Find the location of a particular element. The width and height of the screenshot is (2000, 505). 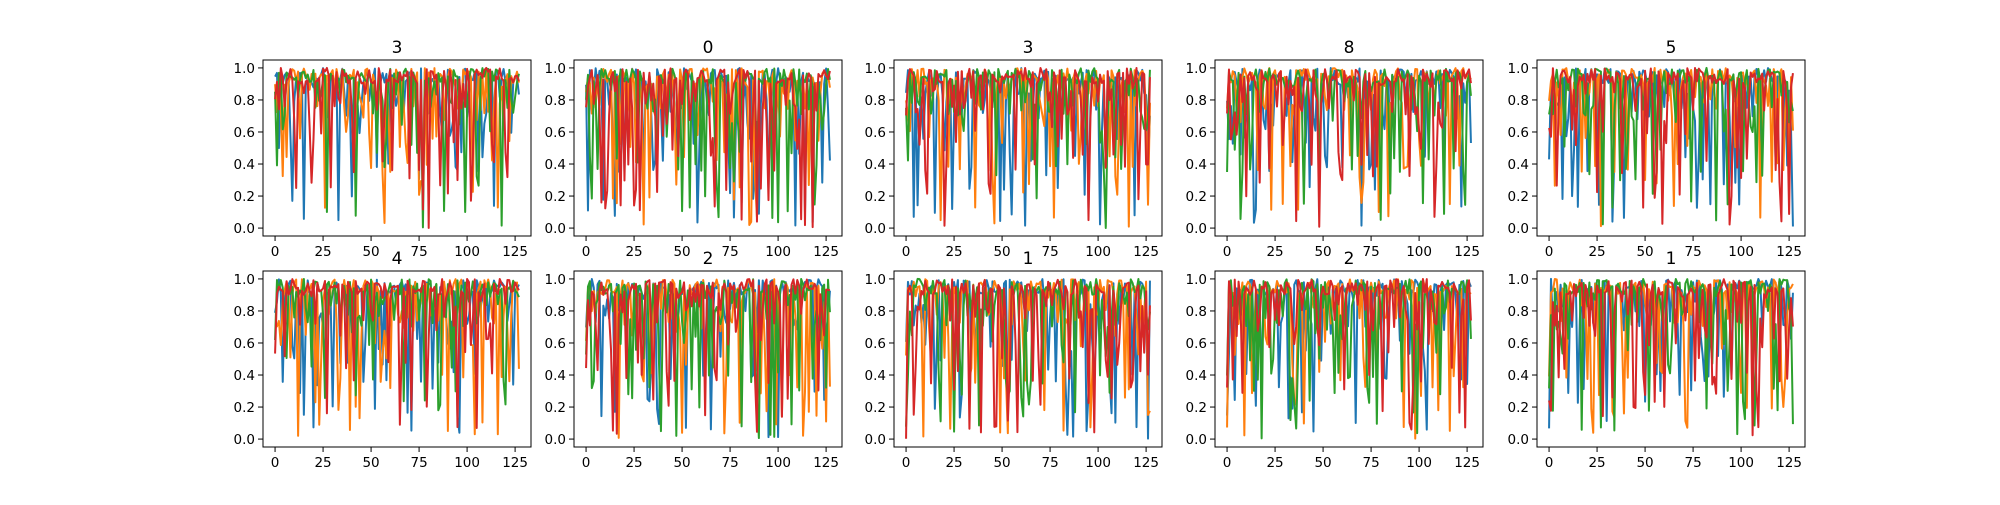

subplot-9: 0 25 50 75 100 125 0.0 0.2 0.4 0.6 0.8 1.0 2 is located at coordinates (1335, 360).